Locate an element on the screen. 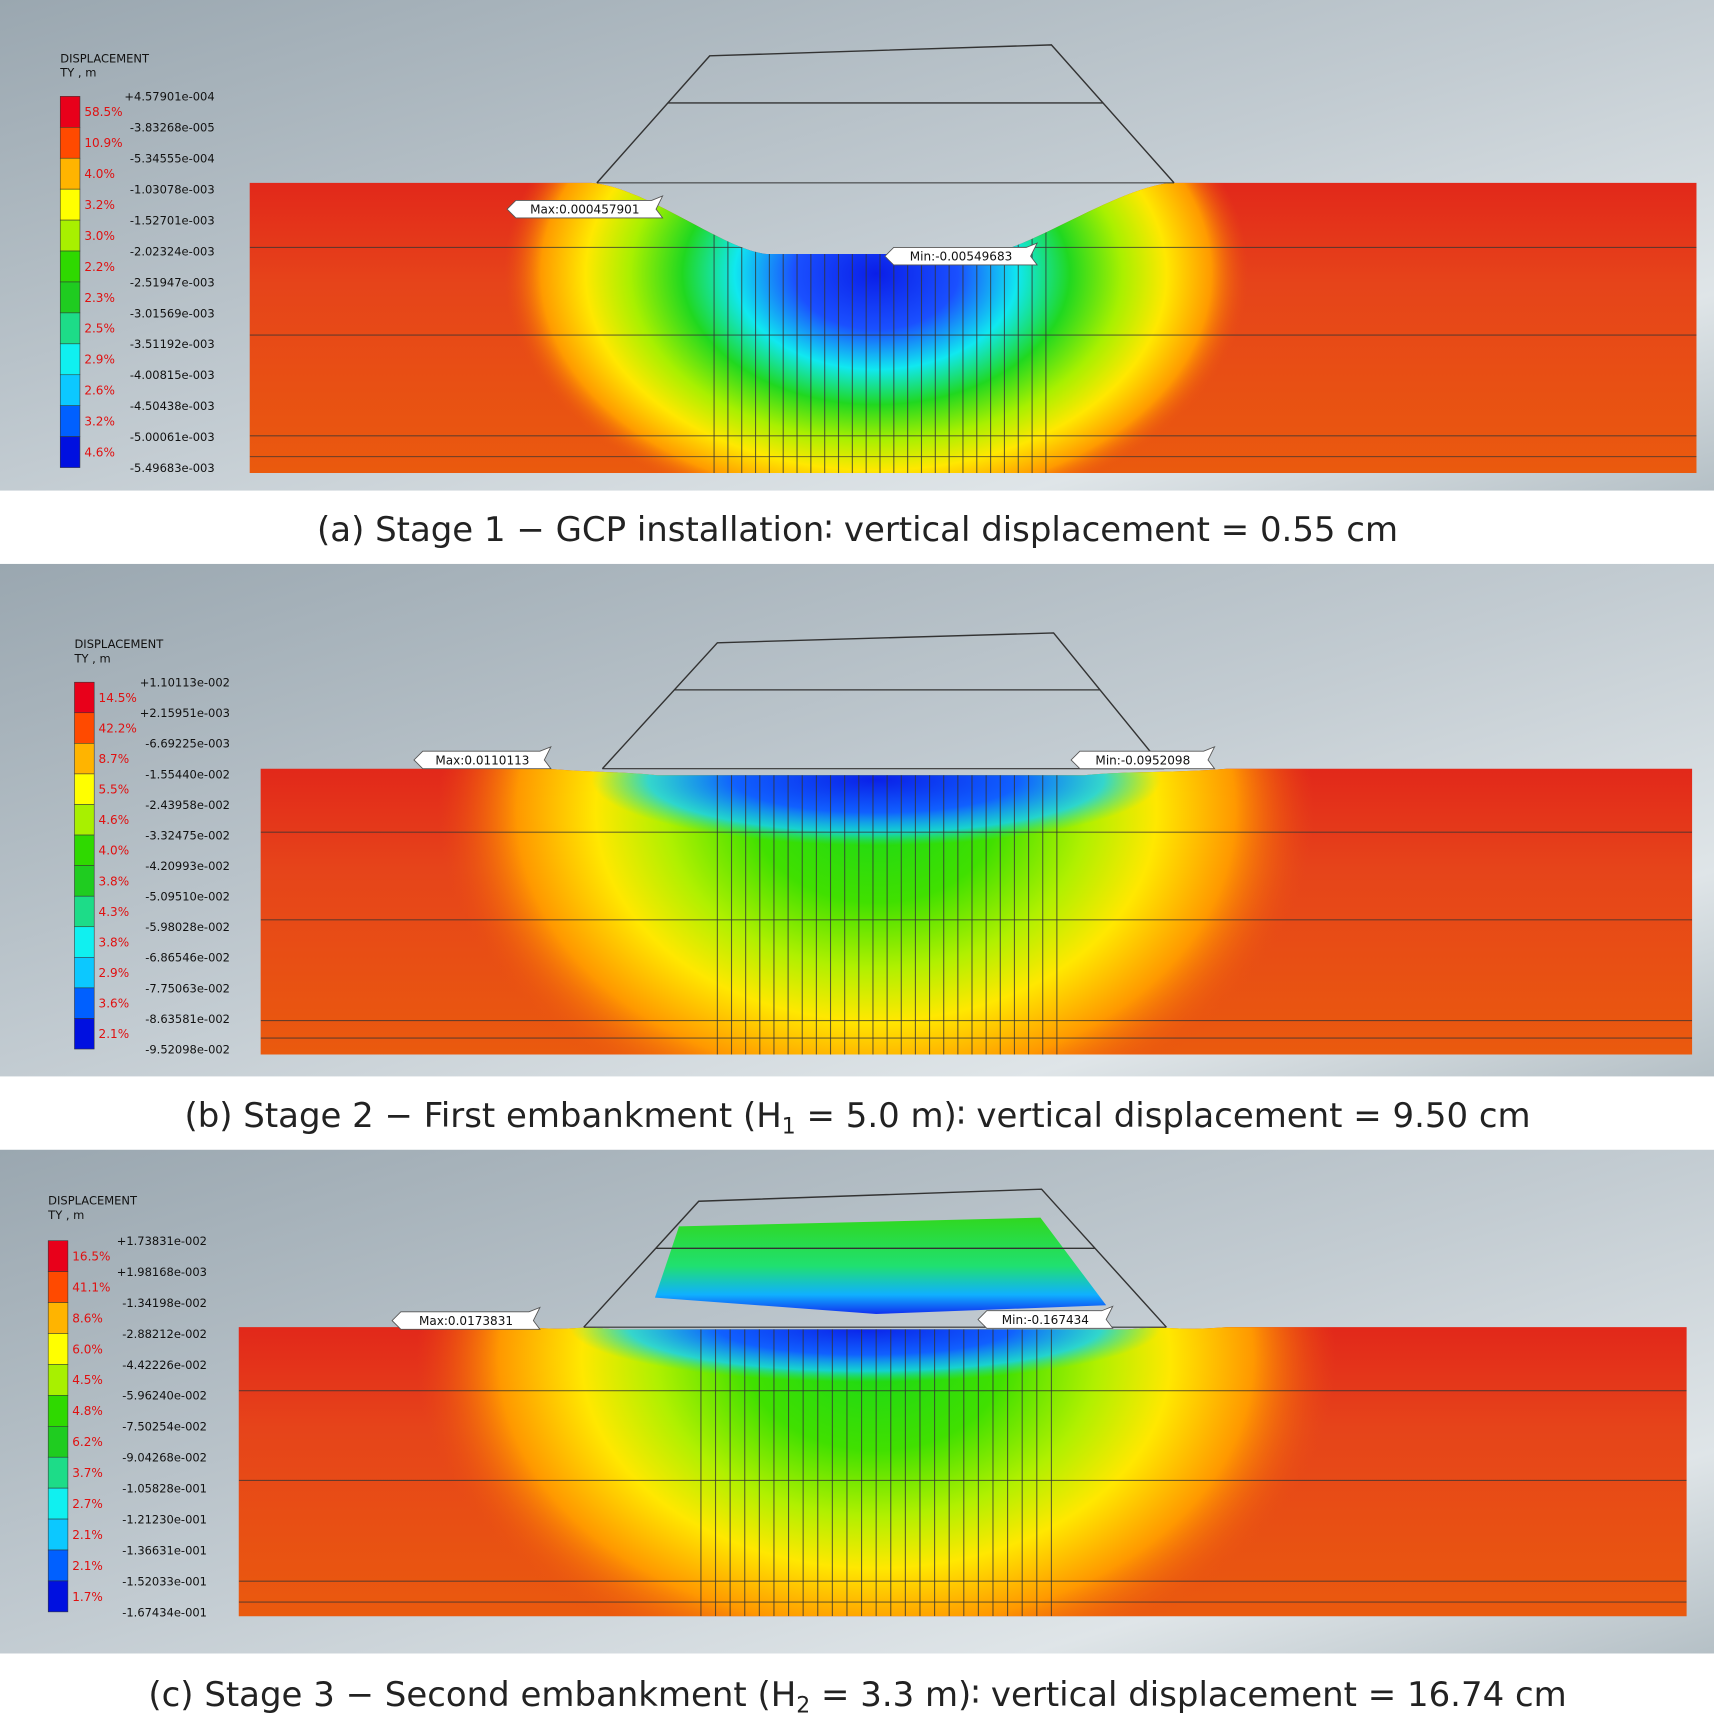  legend-value: -1.67434e-001 is located at coordinates (164, 1612).